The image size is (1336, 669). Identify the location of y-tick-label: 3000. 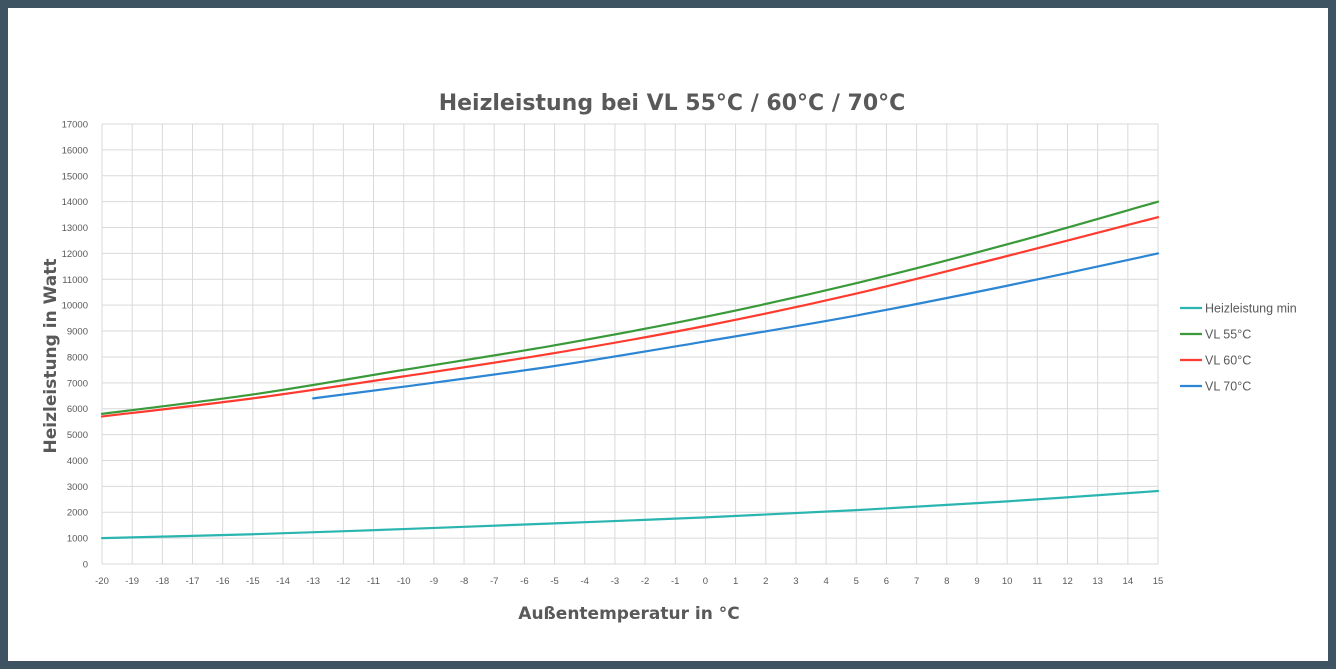
(77, 487).